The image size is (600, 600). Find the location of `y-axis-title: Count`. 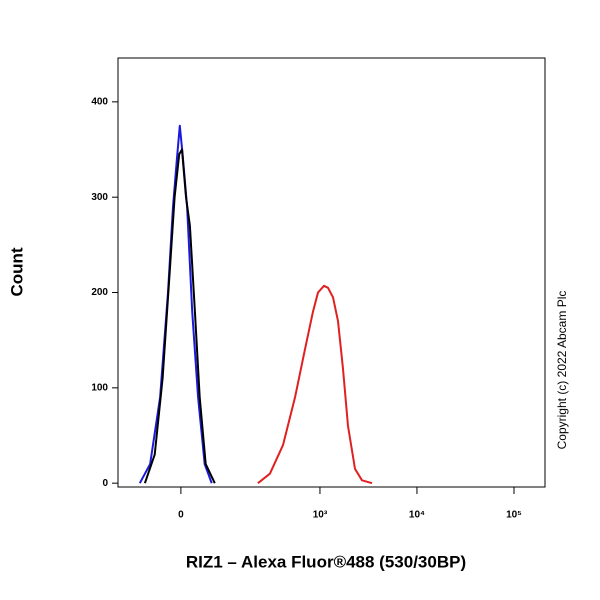

y-axis-title: Count is located at coordinates (16, 271).